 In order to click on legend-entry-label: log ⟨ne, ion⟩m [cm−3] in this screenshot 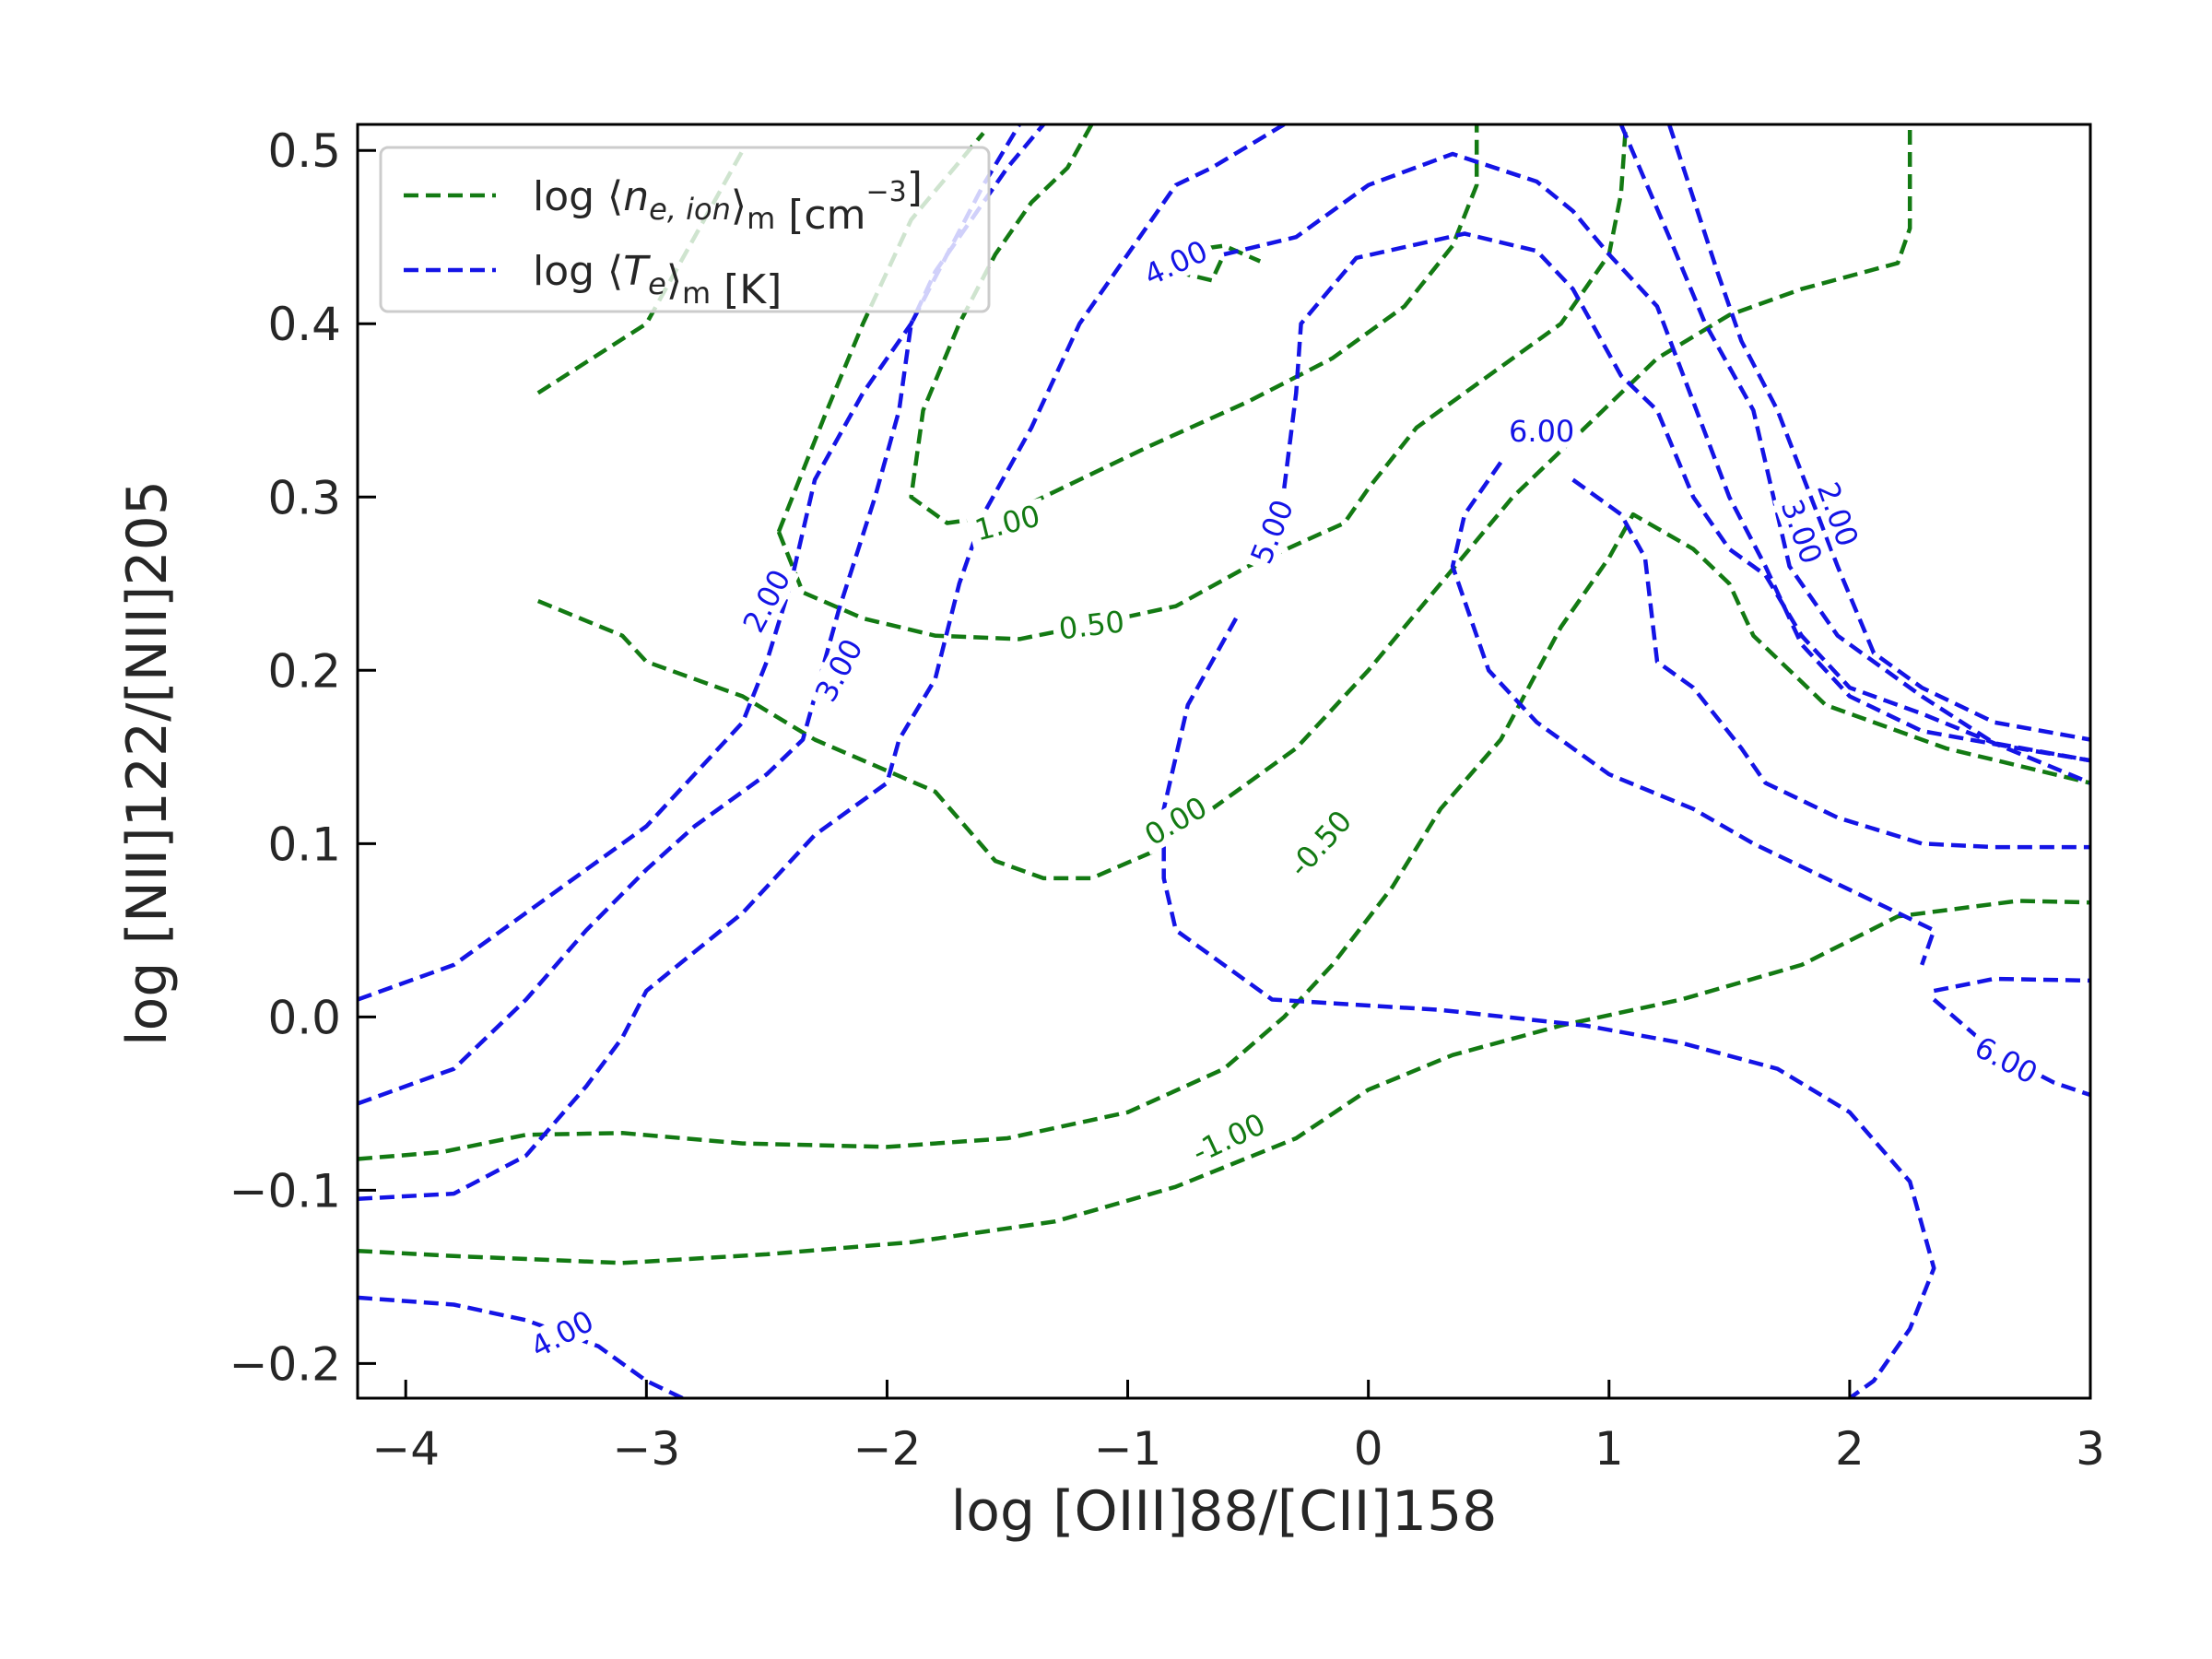, I will do `click(728, 201)`.